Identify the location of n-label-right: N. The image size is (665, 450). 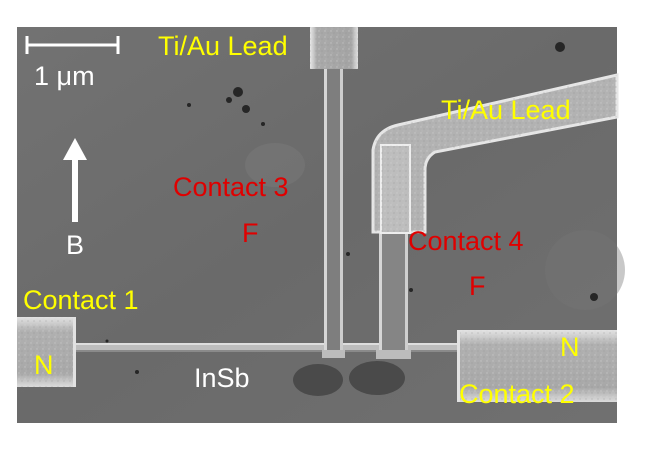
(570, 347).